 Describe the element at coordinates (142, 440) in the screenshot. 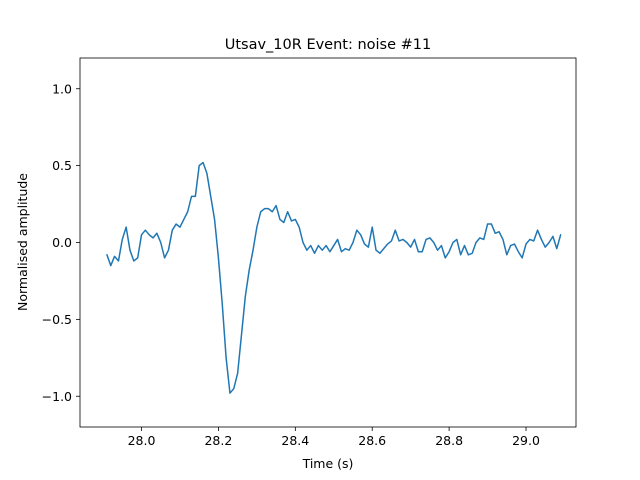

I see `x-tick-label: 28.0` at that location.